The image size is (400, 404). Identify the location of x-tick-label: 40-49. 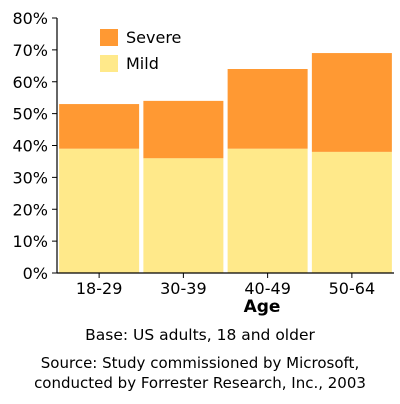
(267, 288).